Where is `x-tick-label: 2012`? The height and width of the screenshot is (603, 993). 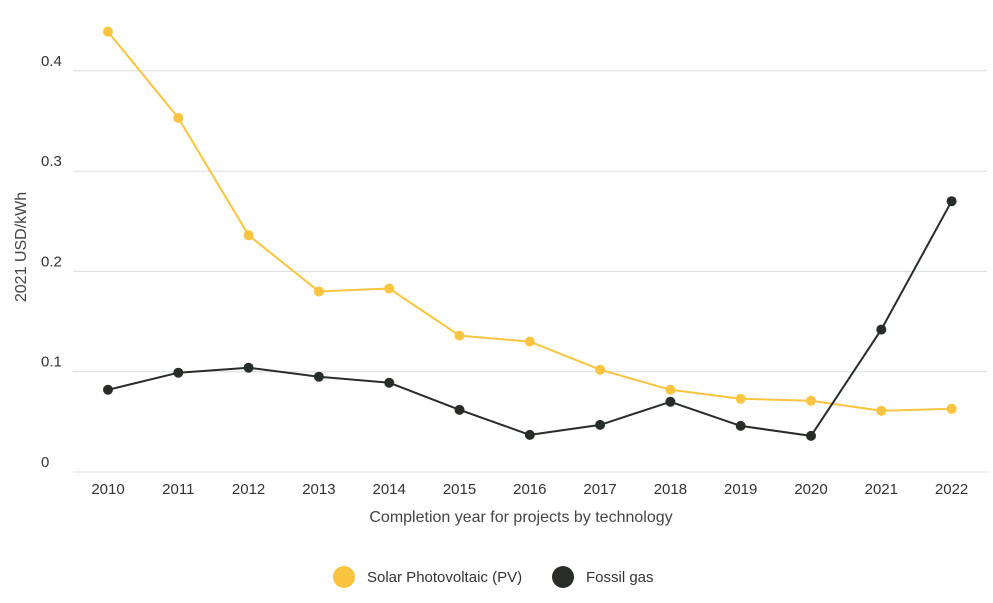
x-tick-label: 2012 is located at coordinates (248, 489).